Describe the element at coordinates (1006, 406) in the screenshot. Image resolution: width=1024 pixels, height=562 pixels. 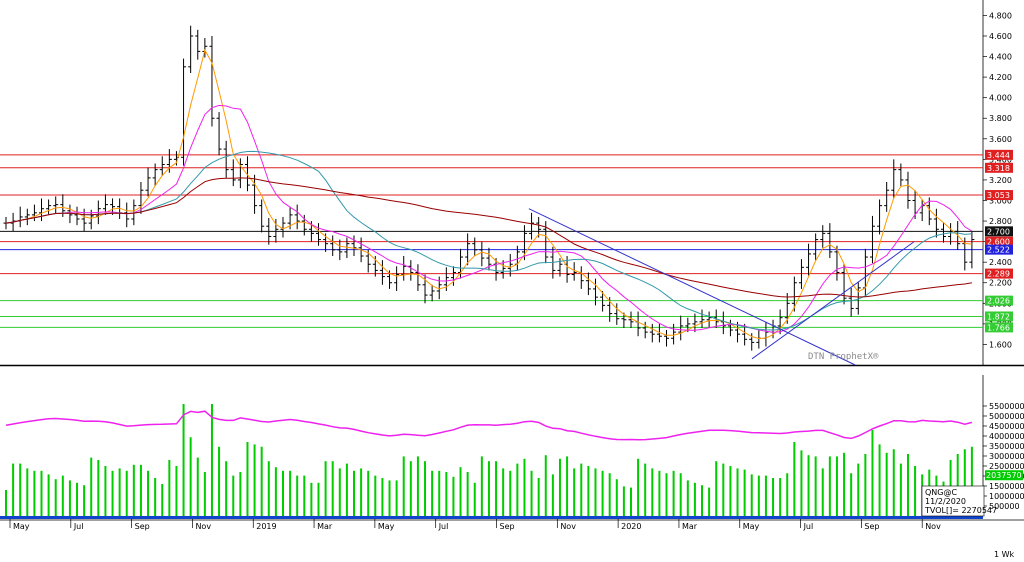
I see `volume-tick-label: 5500000` at that location.